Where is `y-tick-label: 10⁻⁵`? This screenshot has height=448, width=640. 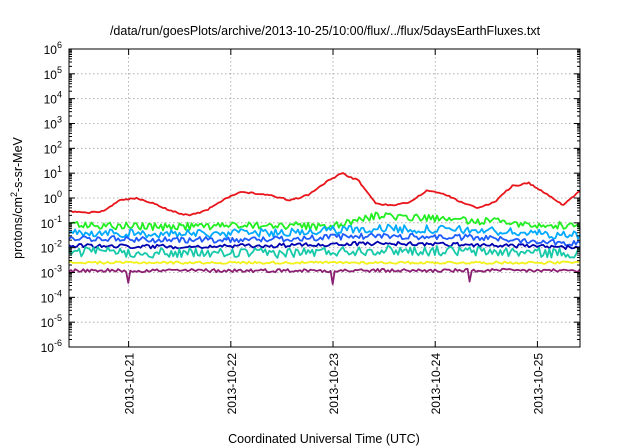 y-tick-label: 10⁻⁵ is located at coordinates (51, 321).